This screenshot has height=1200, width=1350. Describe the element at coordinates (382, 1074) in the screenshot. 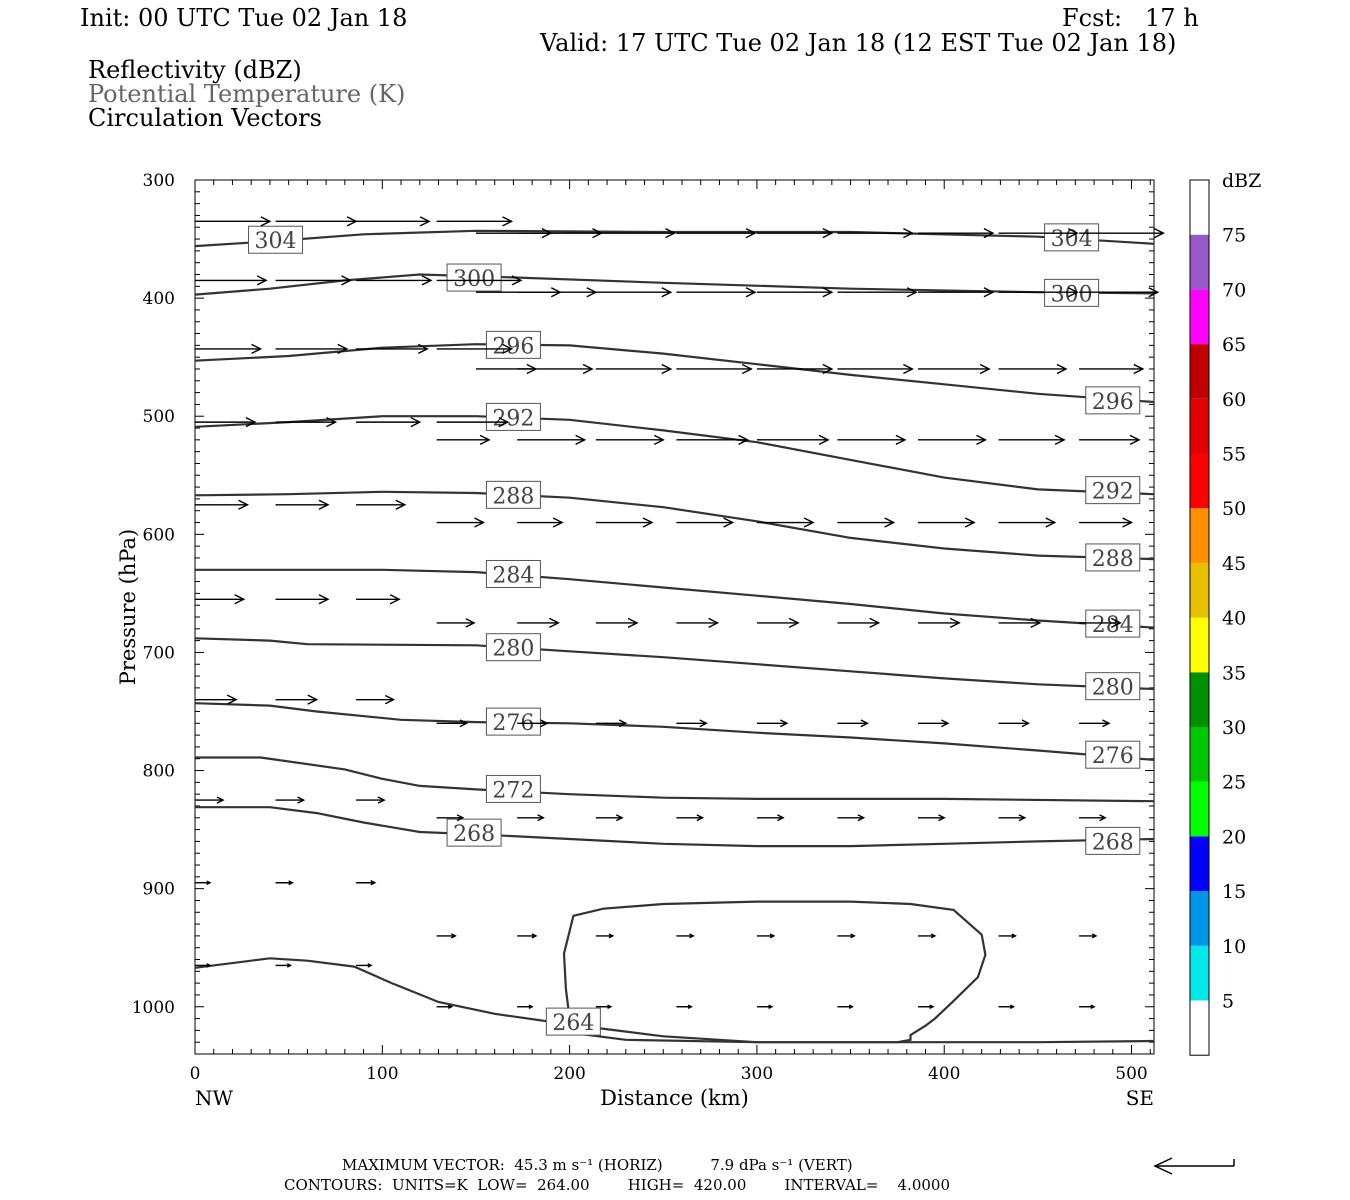

I see `x-tick-label: 100` at that location.